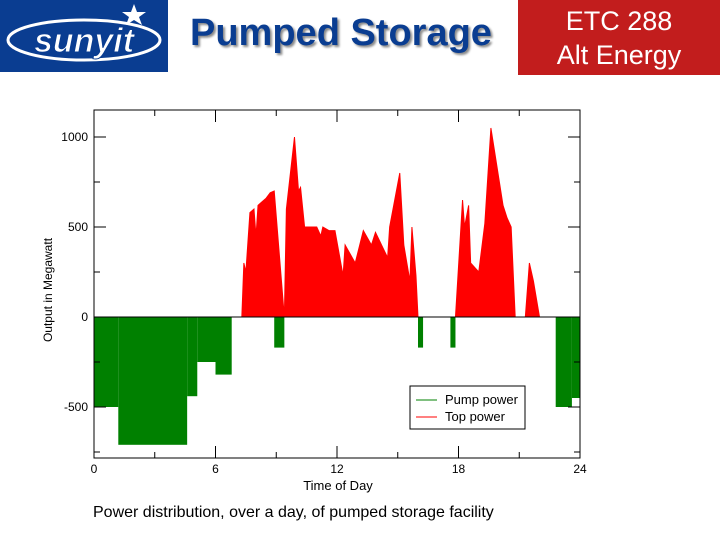  I want to click on course-badge: ETC 288 Alt Energy, so click(619, 37).